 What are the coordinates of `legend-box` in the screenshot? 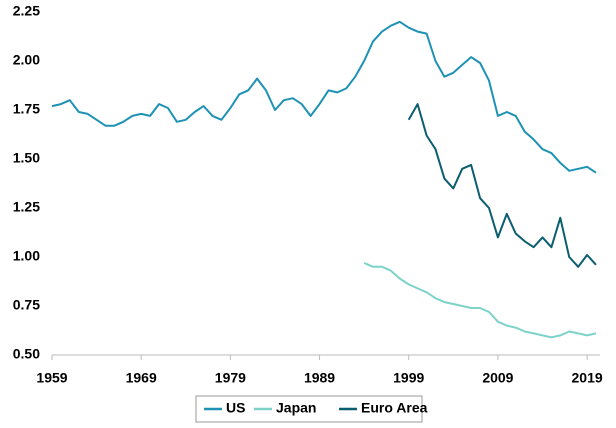 It's located at (309, 409).